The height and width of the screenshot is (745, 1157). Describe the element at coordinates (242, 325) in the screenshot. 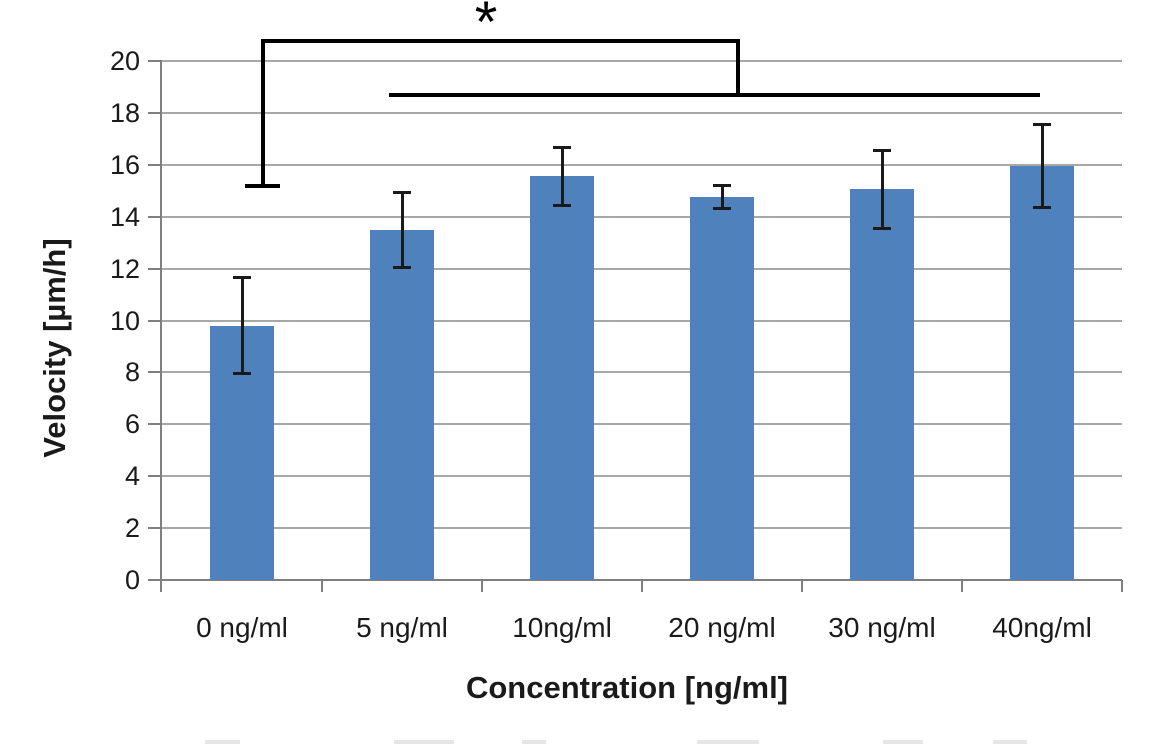

I see `error-bar-0 ng/ml` at that location.